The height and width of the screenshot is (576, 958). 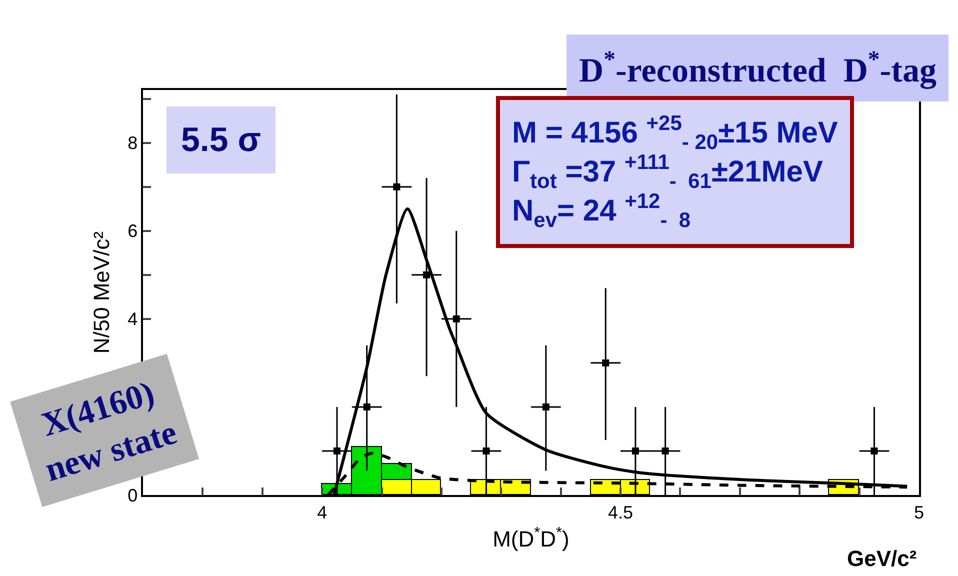 I want to click on x-tick-label: 5, so click(x=919, y=512).